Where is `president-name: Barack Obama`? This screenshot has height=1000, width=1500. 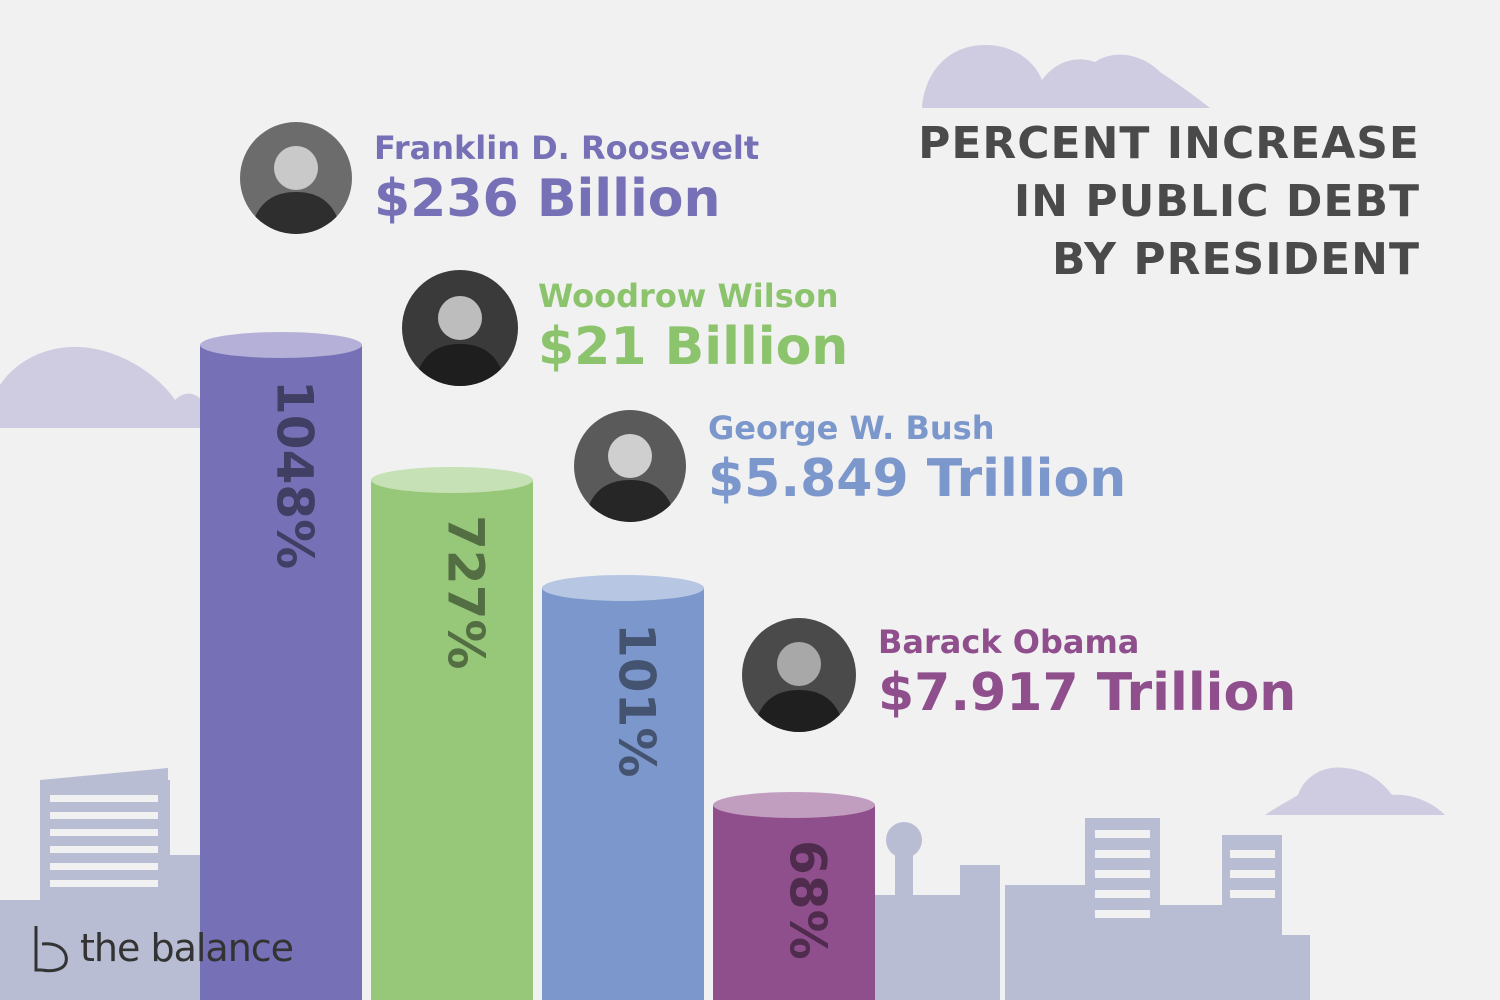 president-name: Barack Obama is located at coordinates (1009, 642).